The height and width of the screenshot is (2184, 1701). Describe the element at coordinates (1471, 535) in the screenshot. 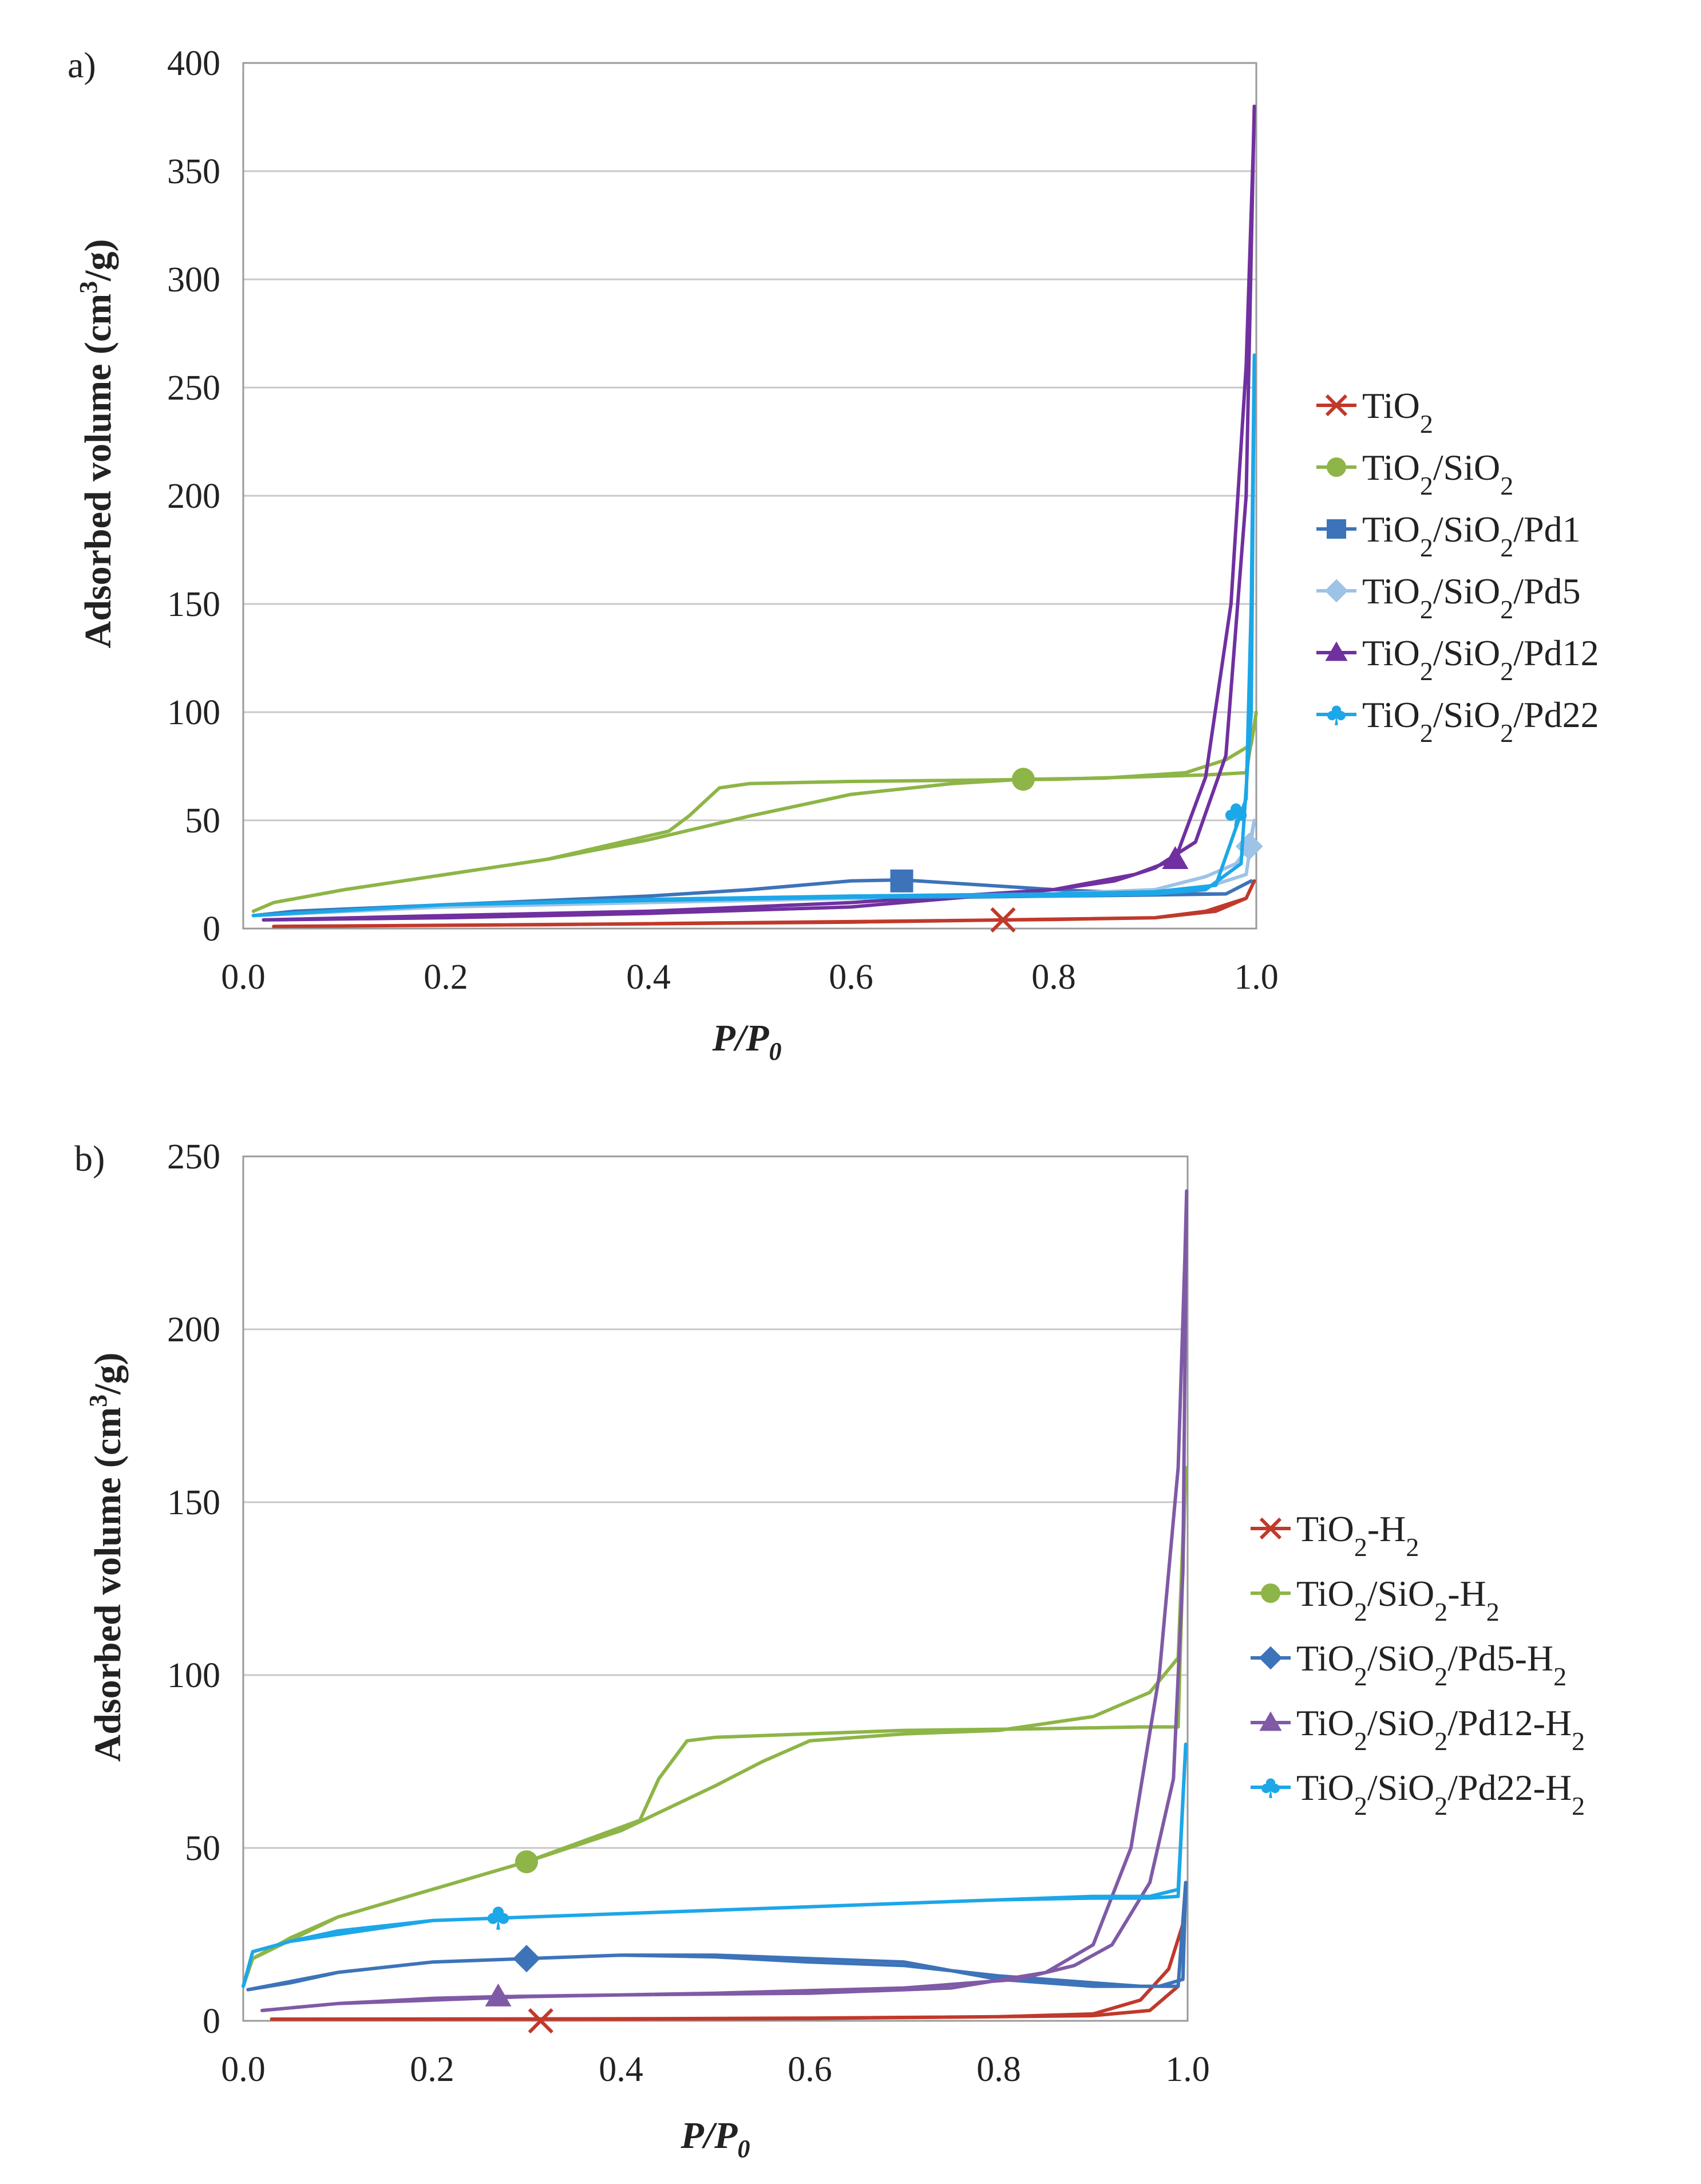

I see `panel-a-legend-label-2: TiO2/SiO2/Pd1` at that location.